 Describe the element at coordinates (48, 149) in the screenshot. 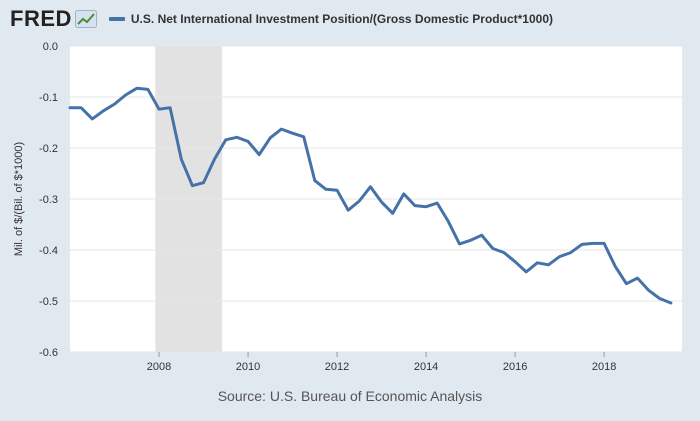

I see `y-tick-label: -0.2` at that location.